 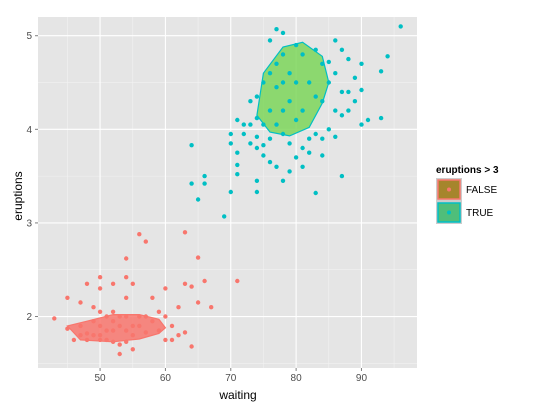 What do you see at coordinates (480, 213) in the screenshot?
I see `legend-label-true: TRUE` at bounding box center [480, 213].